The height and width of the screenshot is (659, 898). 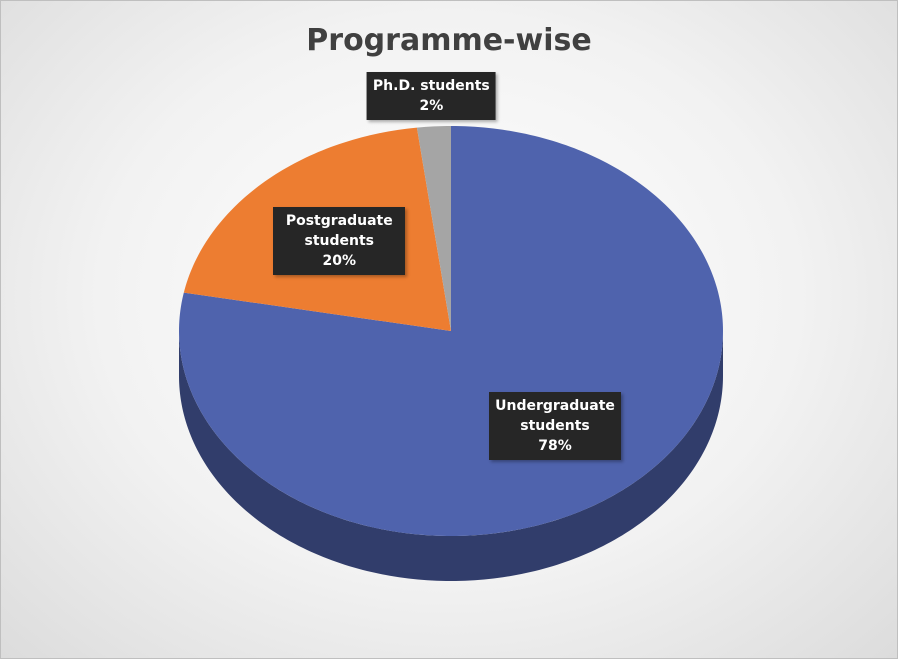 I want to click on label-category: Postgraduate students, so click(x=339, y=231).